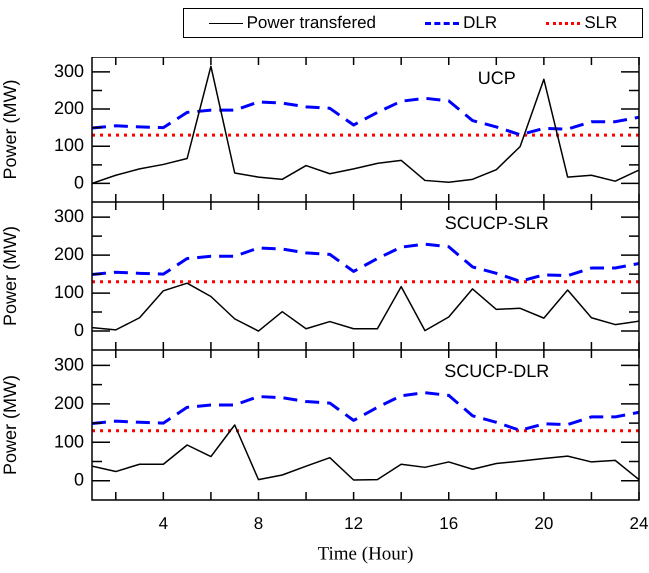 The width and height of the screenshot is (649, 573). Describe the element at coordinates (497, 78) in the screenshot. I see `annotation: UCP` at that location.